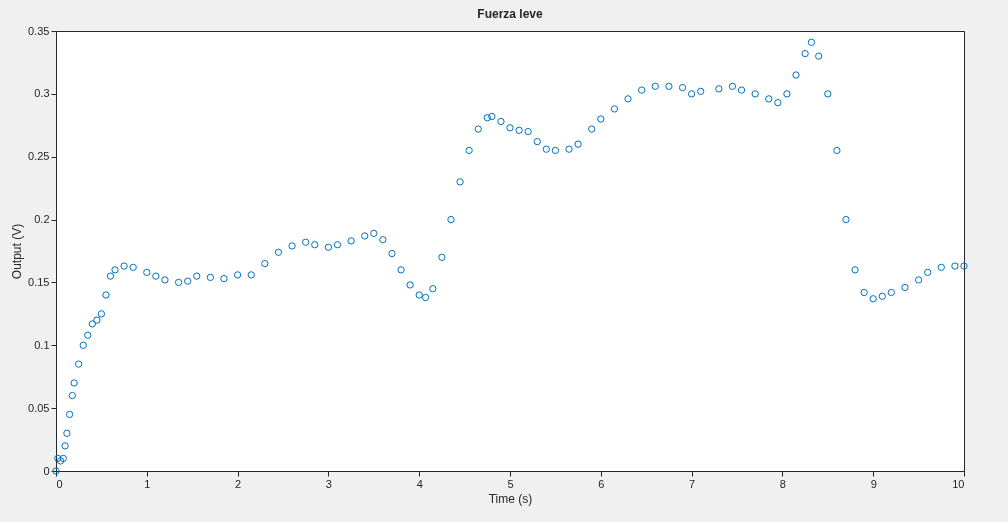 This screenshot has width=1008, height=522. What do you see at coordinates (238, 483) in the screenshot?
I see `x-tick-label: 2` at bounding box center [238, 483].